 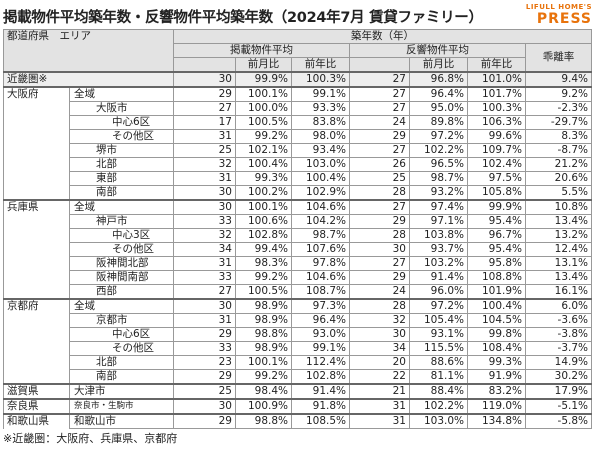 What do you see at coordinates (320, 377) in the screenshot?
I see `value-cell: 102.8%` at bounding box center [320, 377].